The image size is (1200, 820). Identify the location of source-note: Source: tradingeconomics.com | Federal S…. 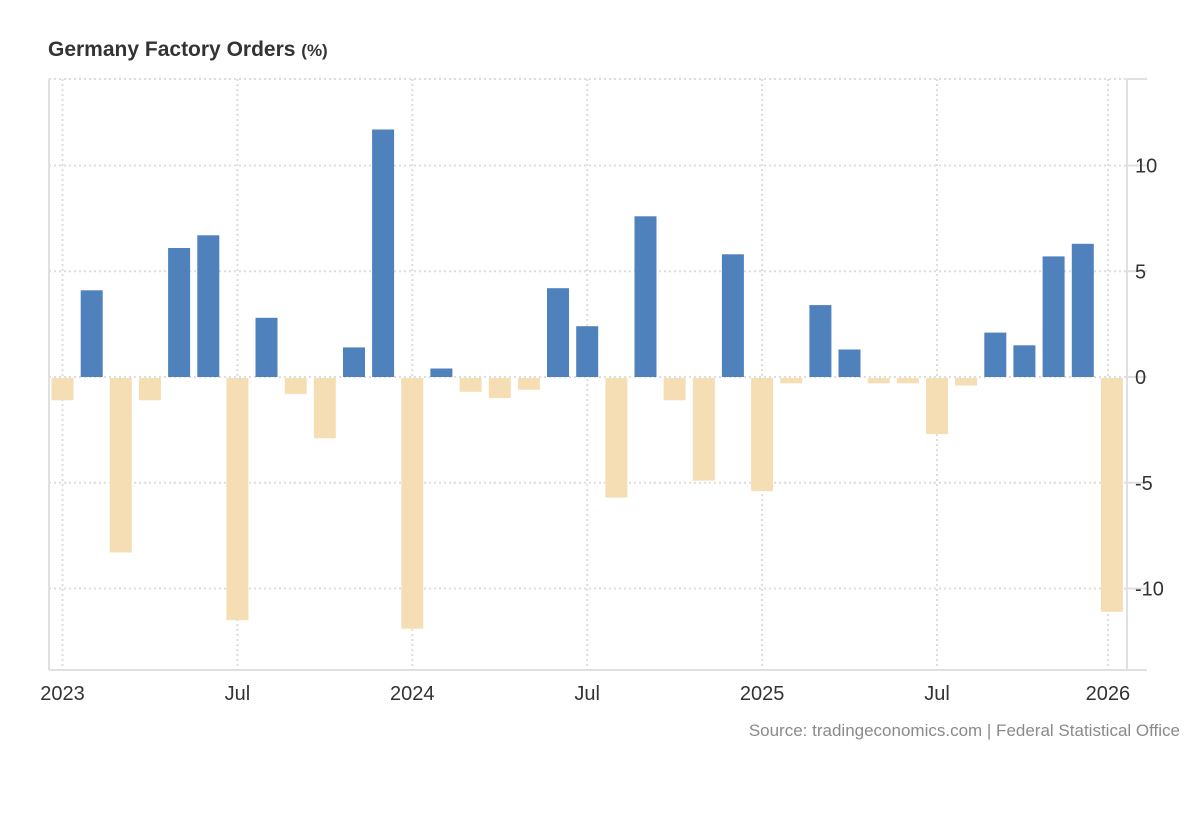
(964, 730).